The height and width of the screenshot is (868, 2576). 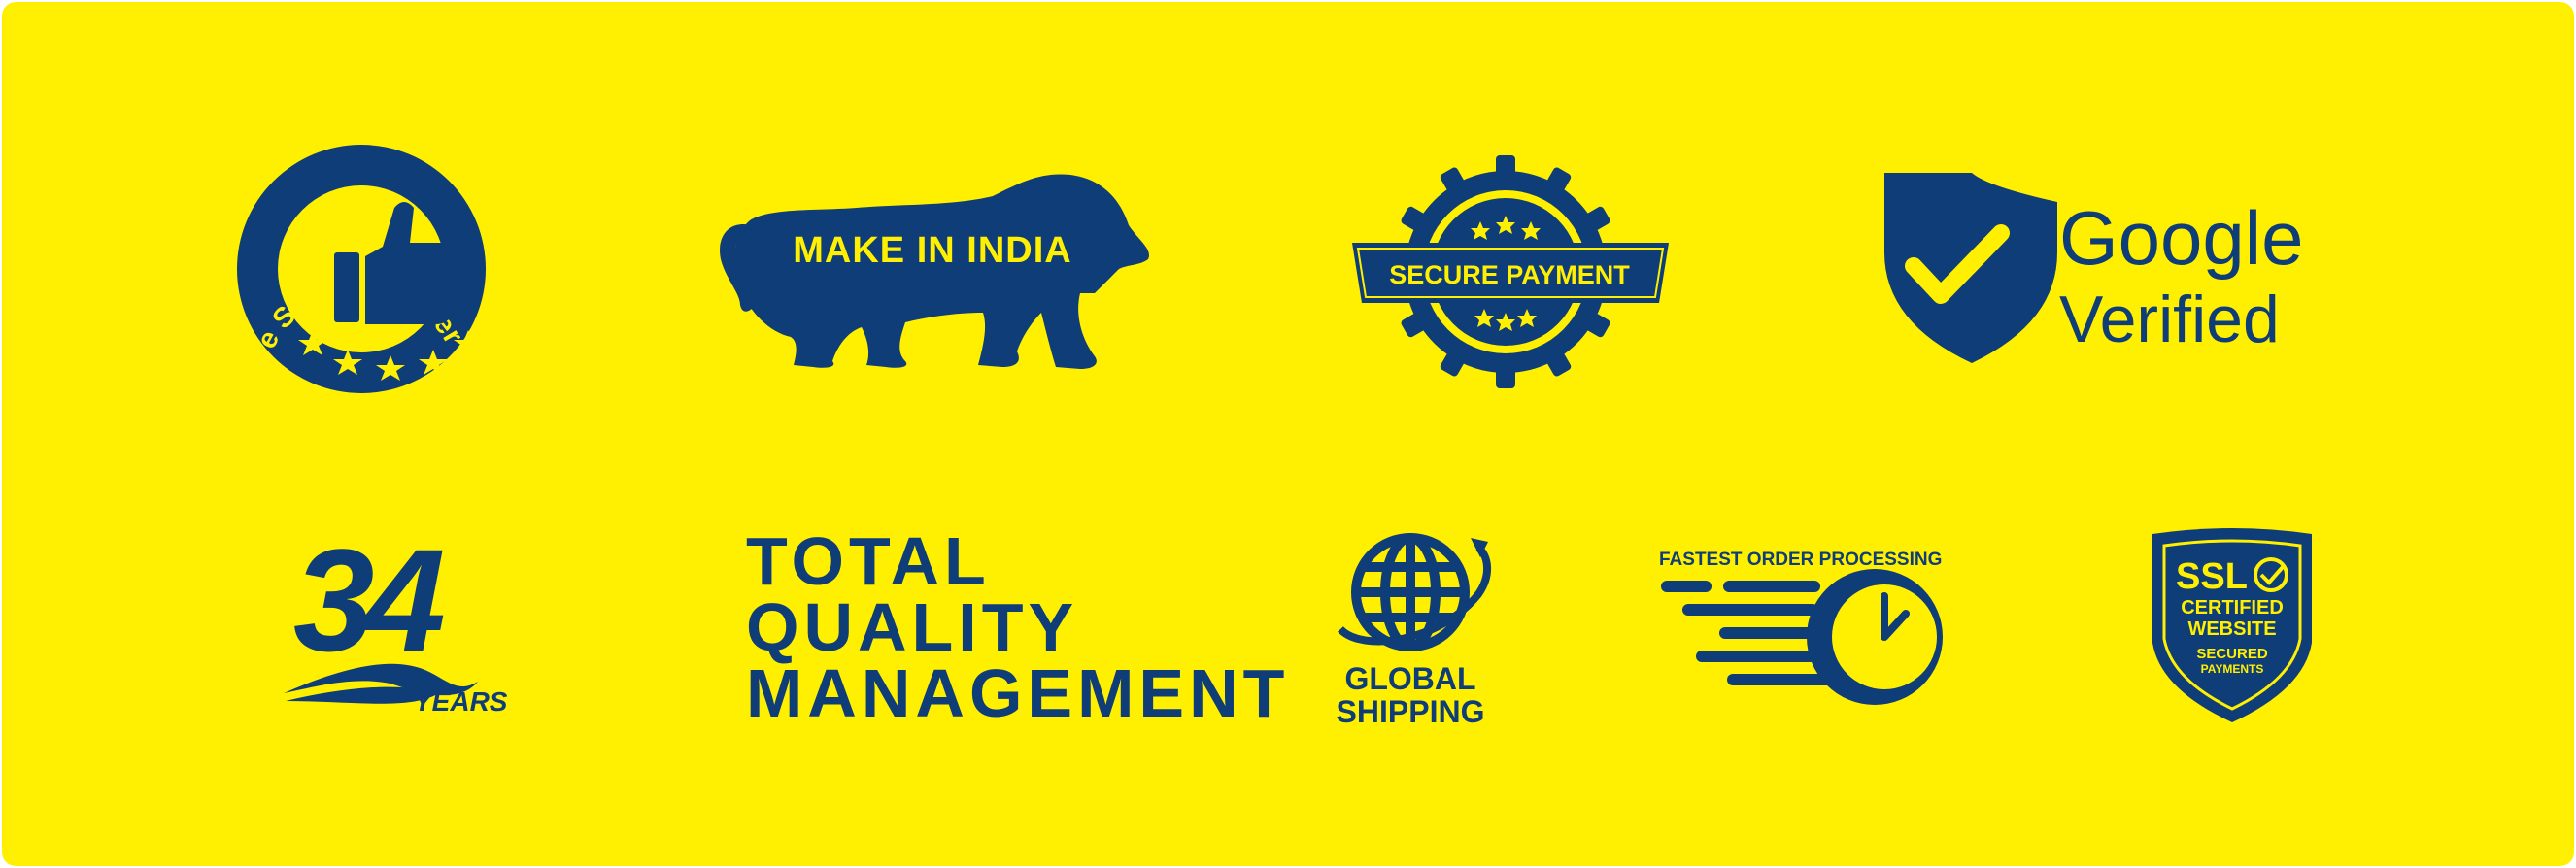 I want to click on arrow-head-icon, so click(x=1479, y=547).